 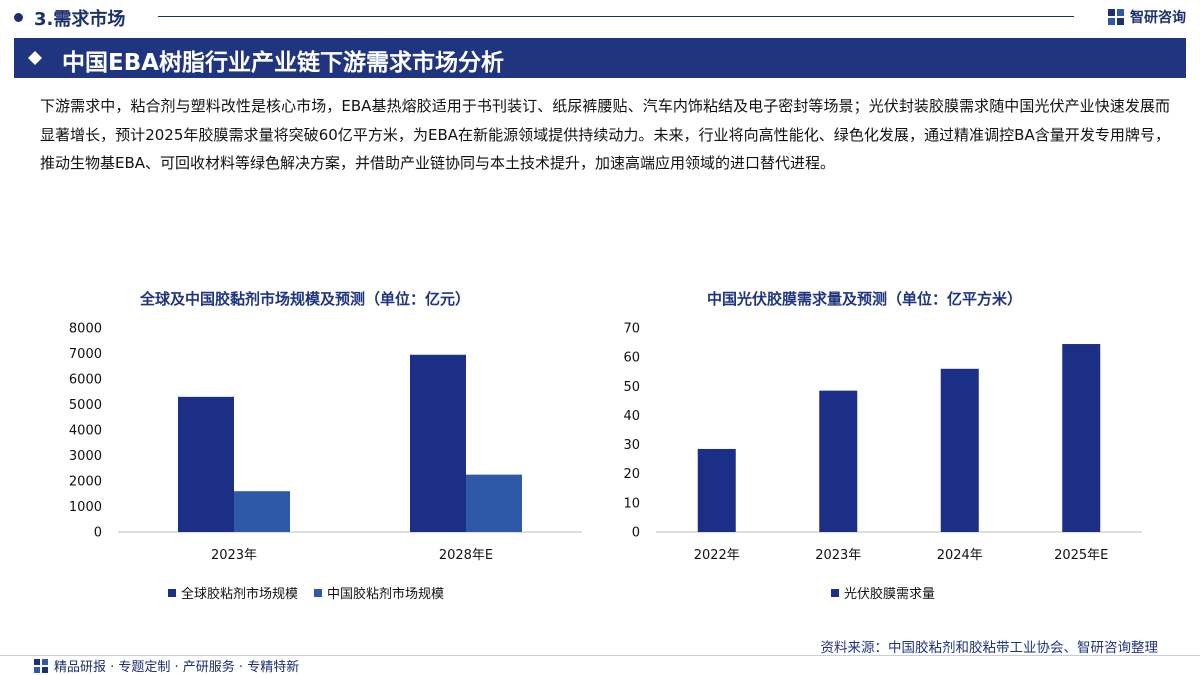 I want to click on chart2-ytick-label: 10, so click(x=631, y=503).